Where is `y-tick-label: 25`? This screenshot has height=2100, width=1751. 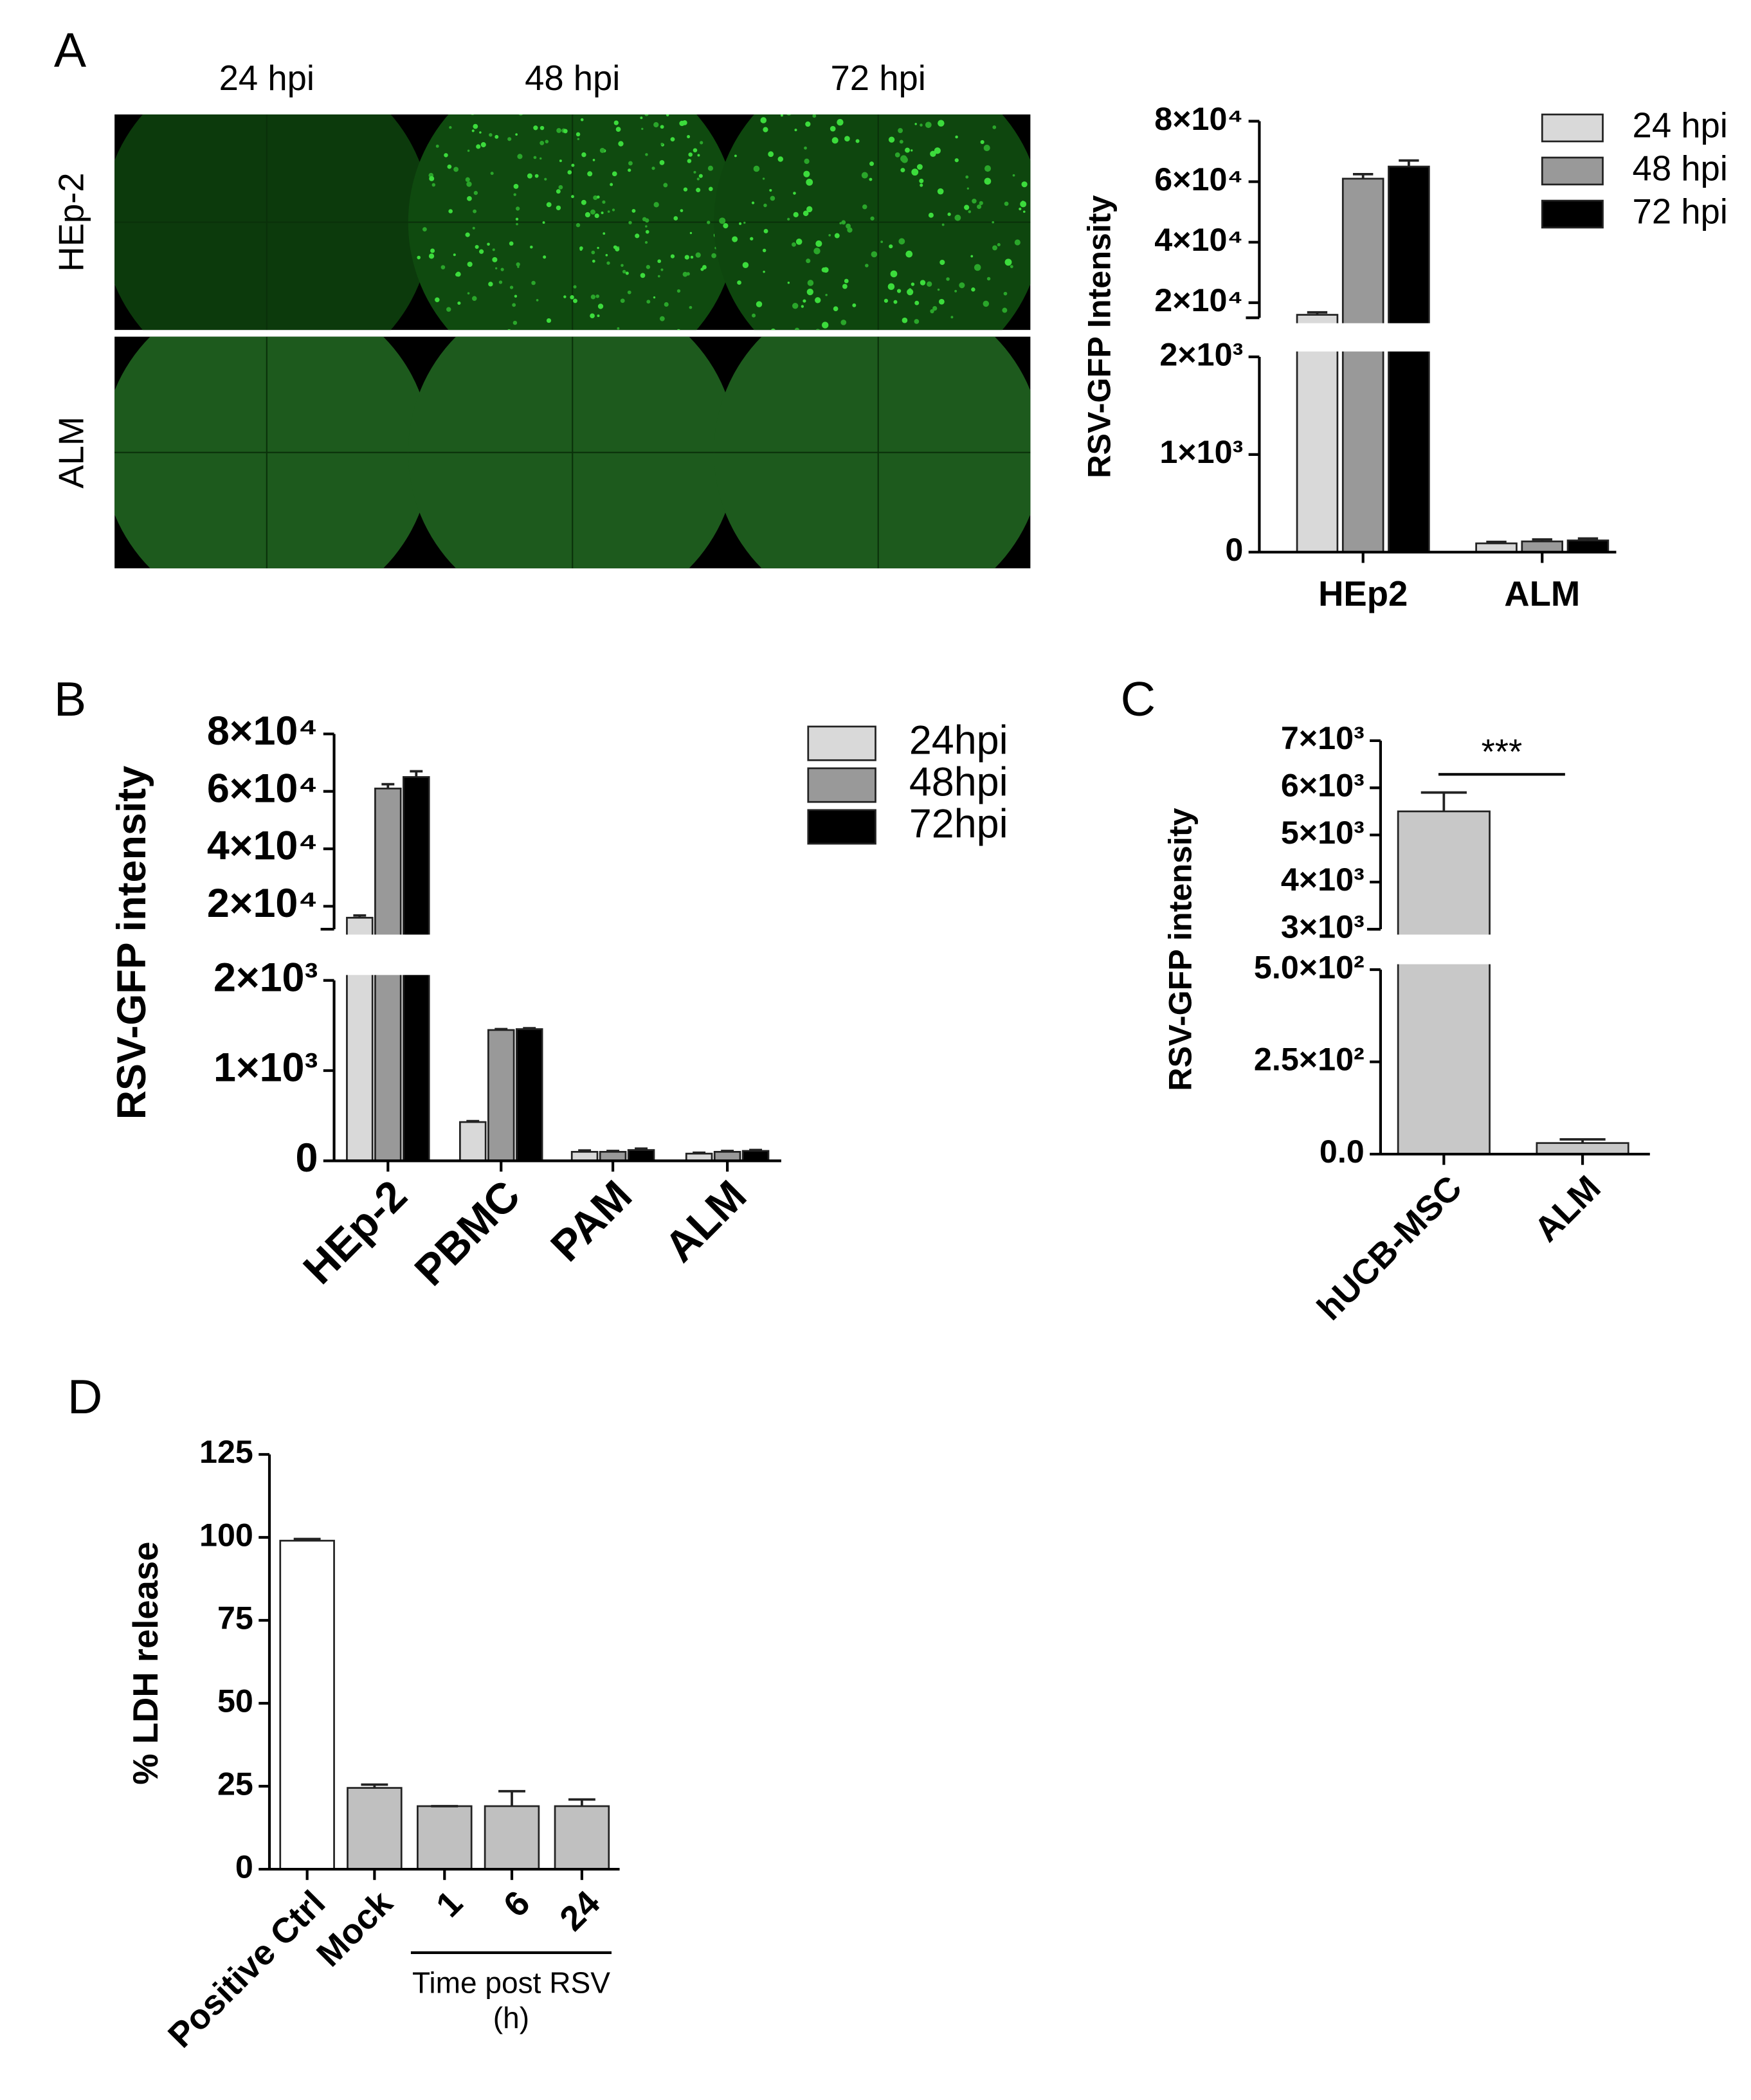
y-tick-label: 25 is located at coordinates (235, 1784).